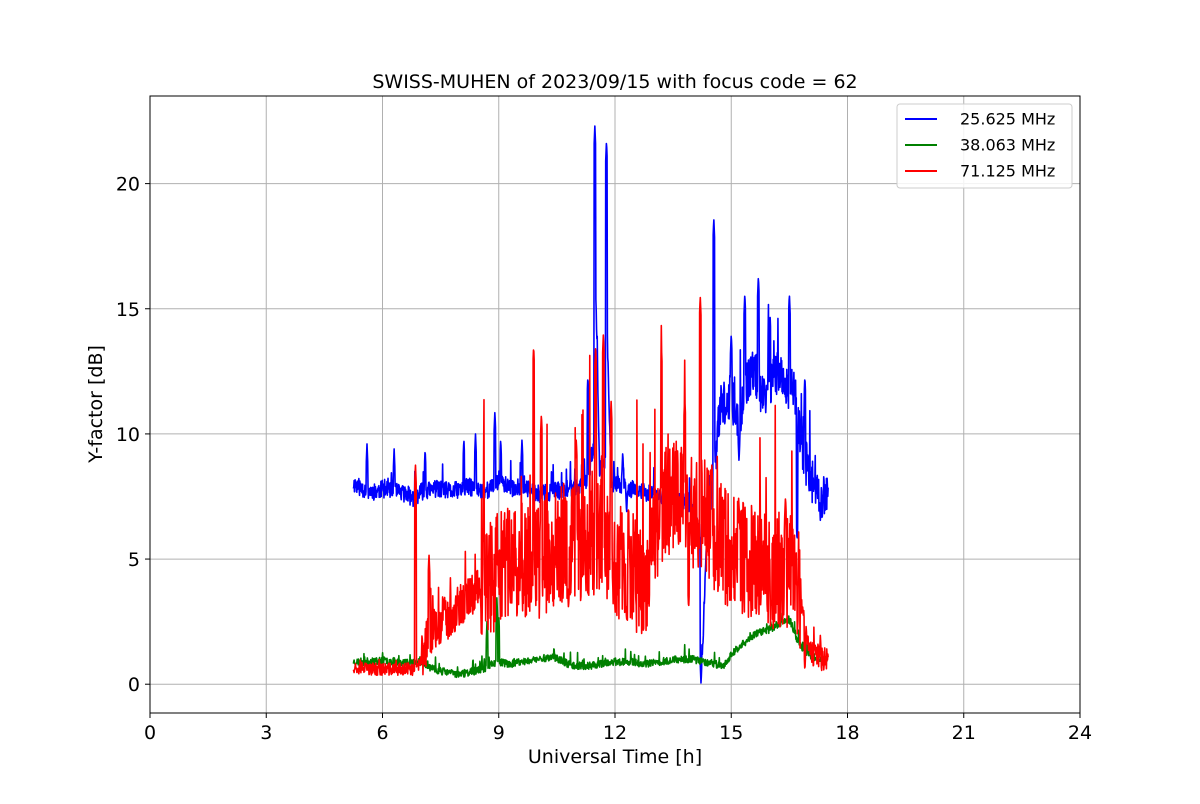 The image size is (1200, 804). I want to click on y-tick-label: 15, so click(128, 310).